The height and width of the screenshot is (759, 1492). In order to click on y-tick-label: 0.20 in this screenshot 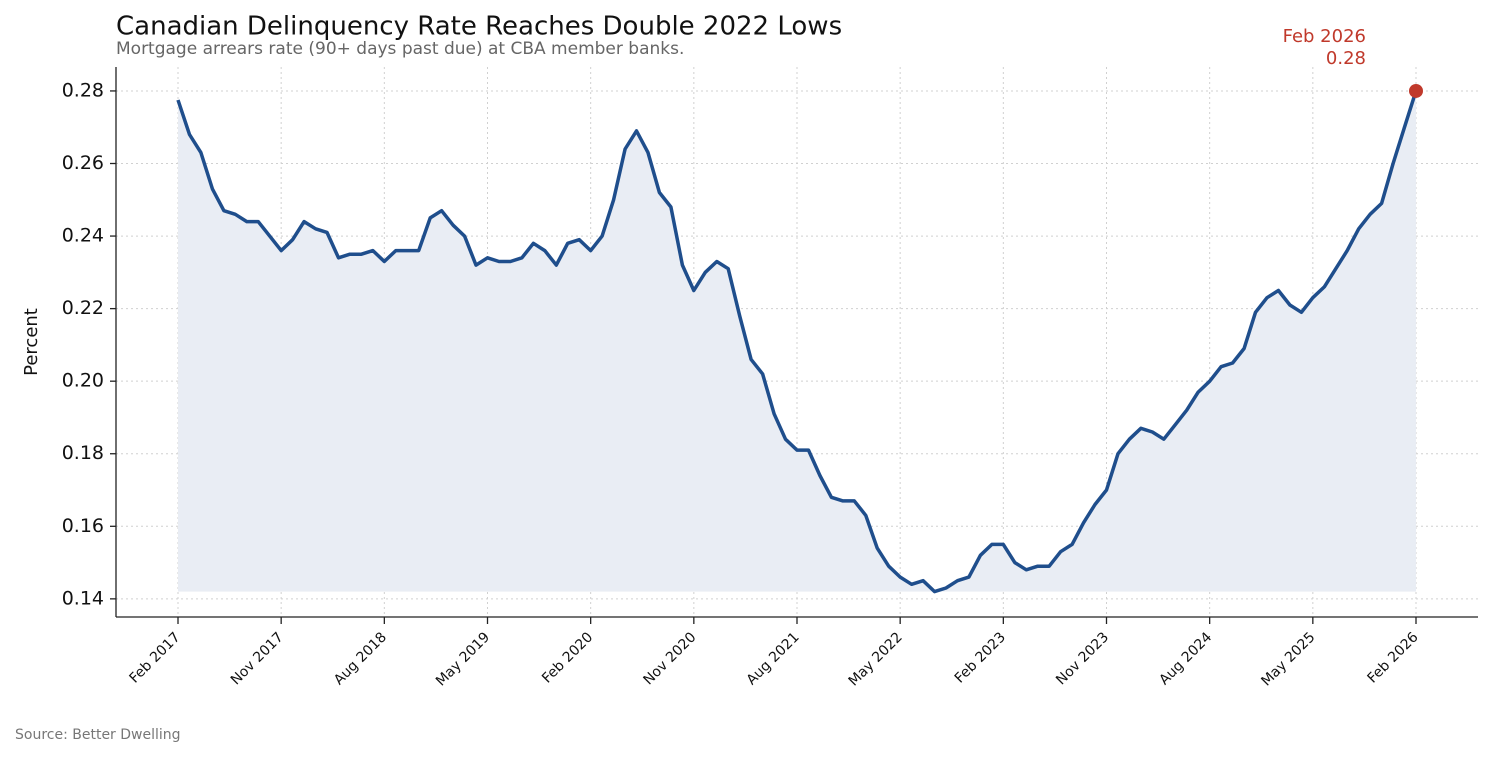, I will do `click(83, 381)`.